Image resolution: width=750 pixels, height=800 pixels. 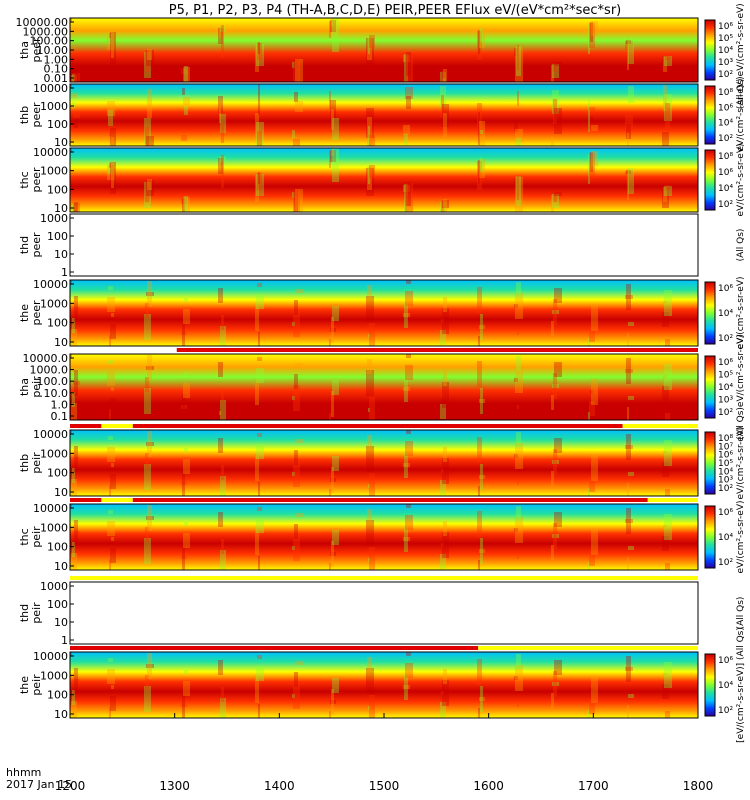 I want to click on colorbar-tick-label: 10⁸, so click(x=725, y=439).